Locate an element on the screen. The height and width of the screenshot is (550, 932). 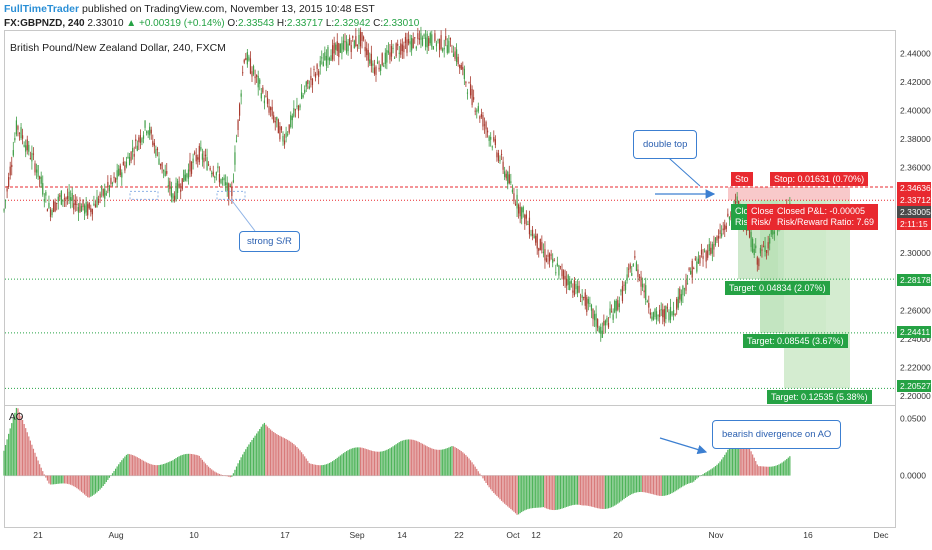
stop-label: Stop: 0.01631 (0.70%) is located at coordinates (819, 179).